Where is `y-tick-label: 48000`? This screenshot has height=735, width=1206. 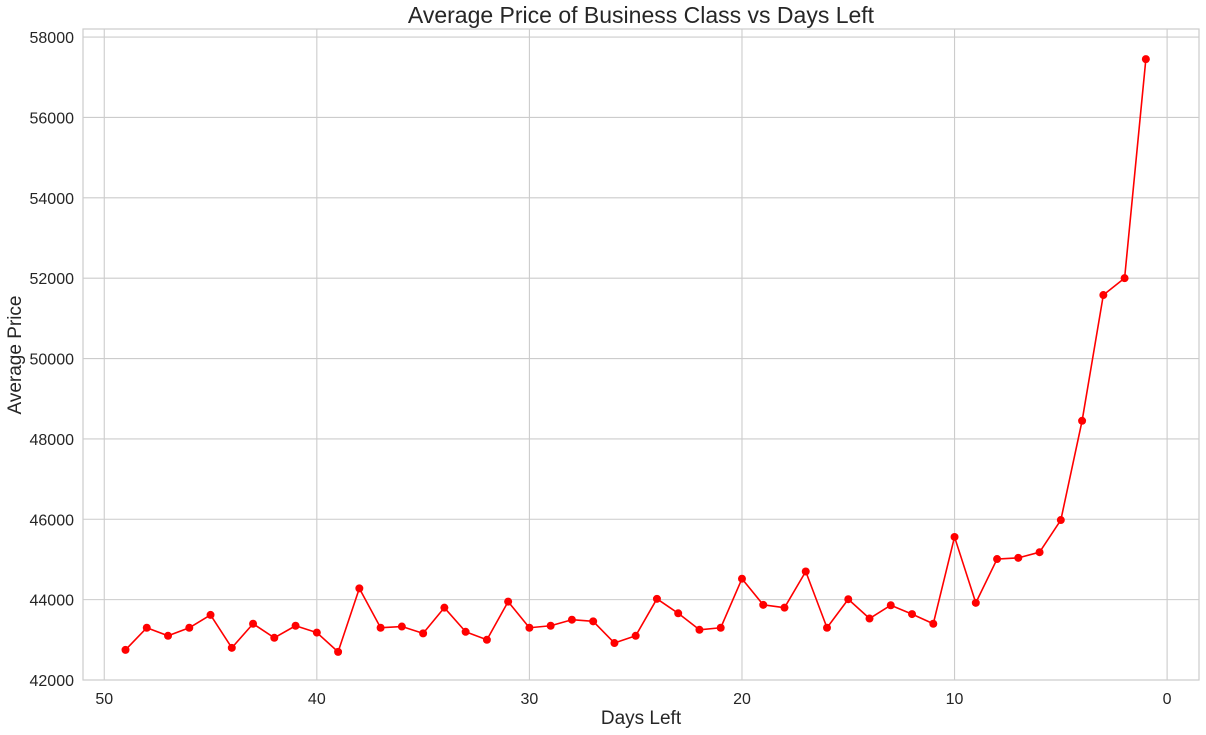
y-tick-label: 48000 is located at coordinates (52, 440).